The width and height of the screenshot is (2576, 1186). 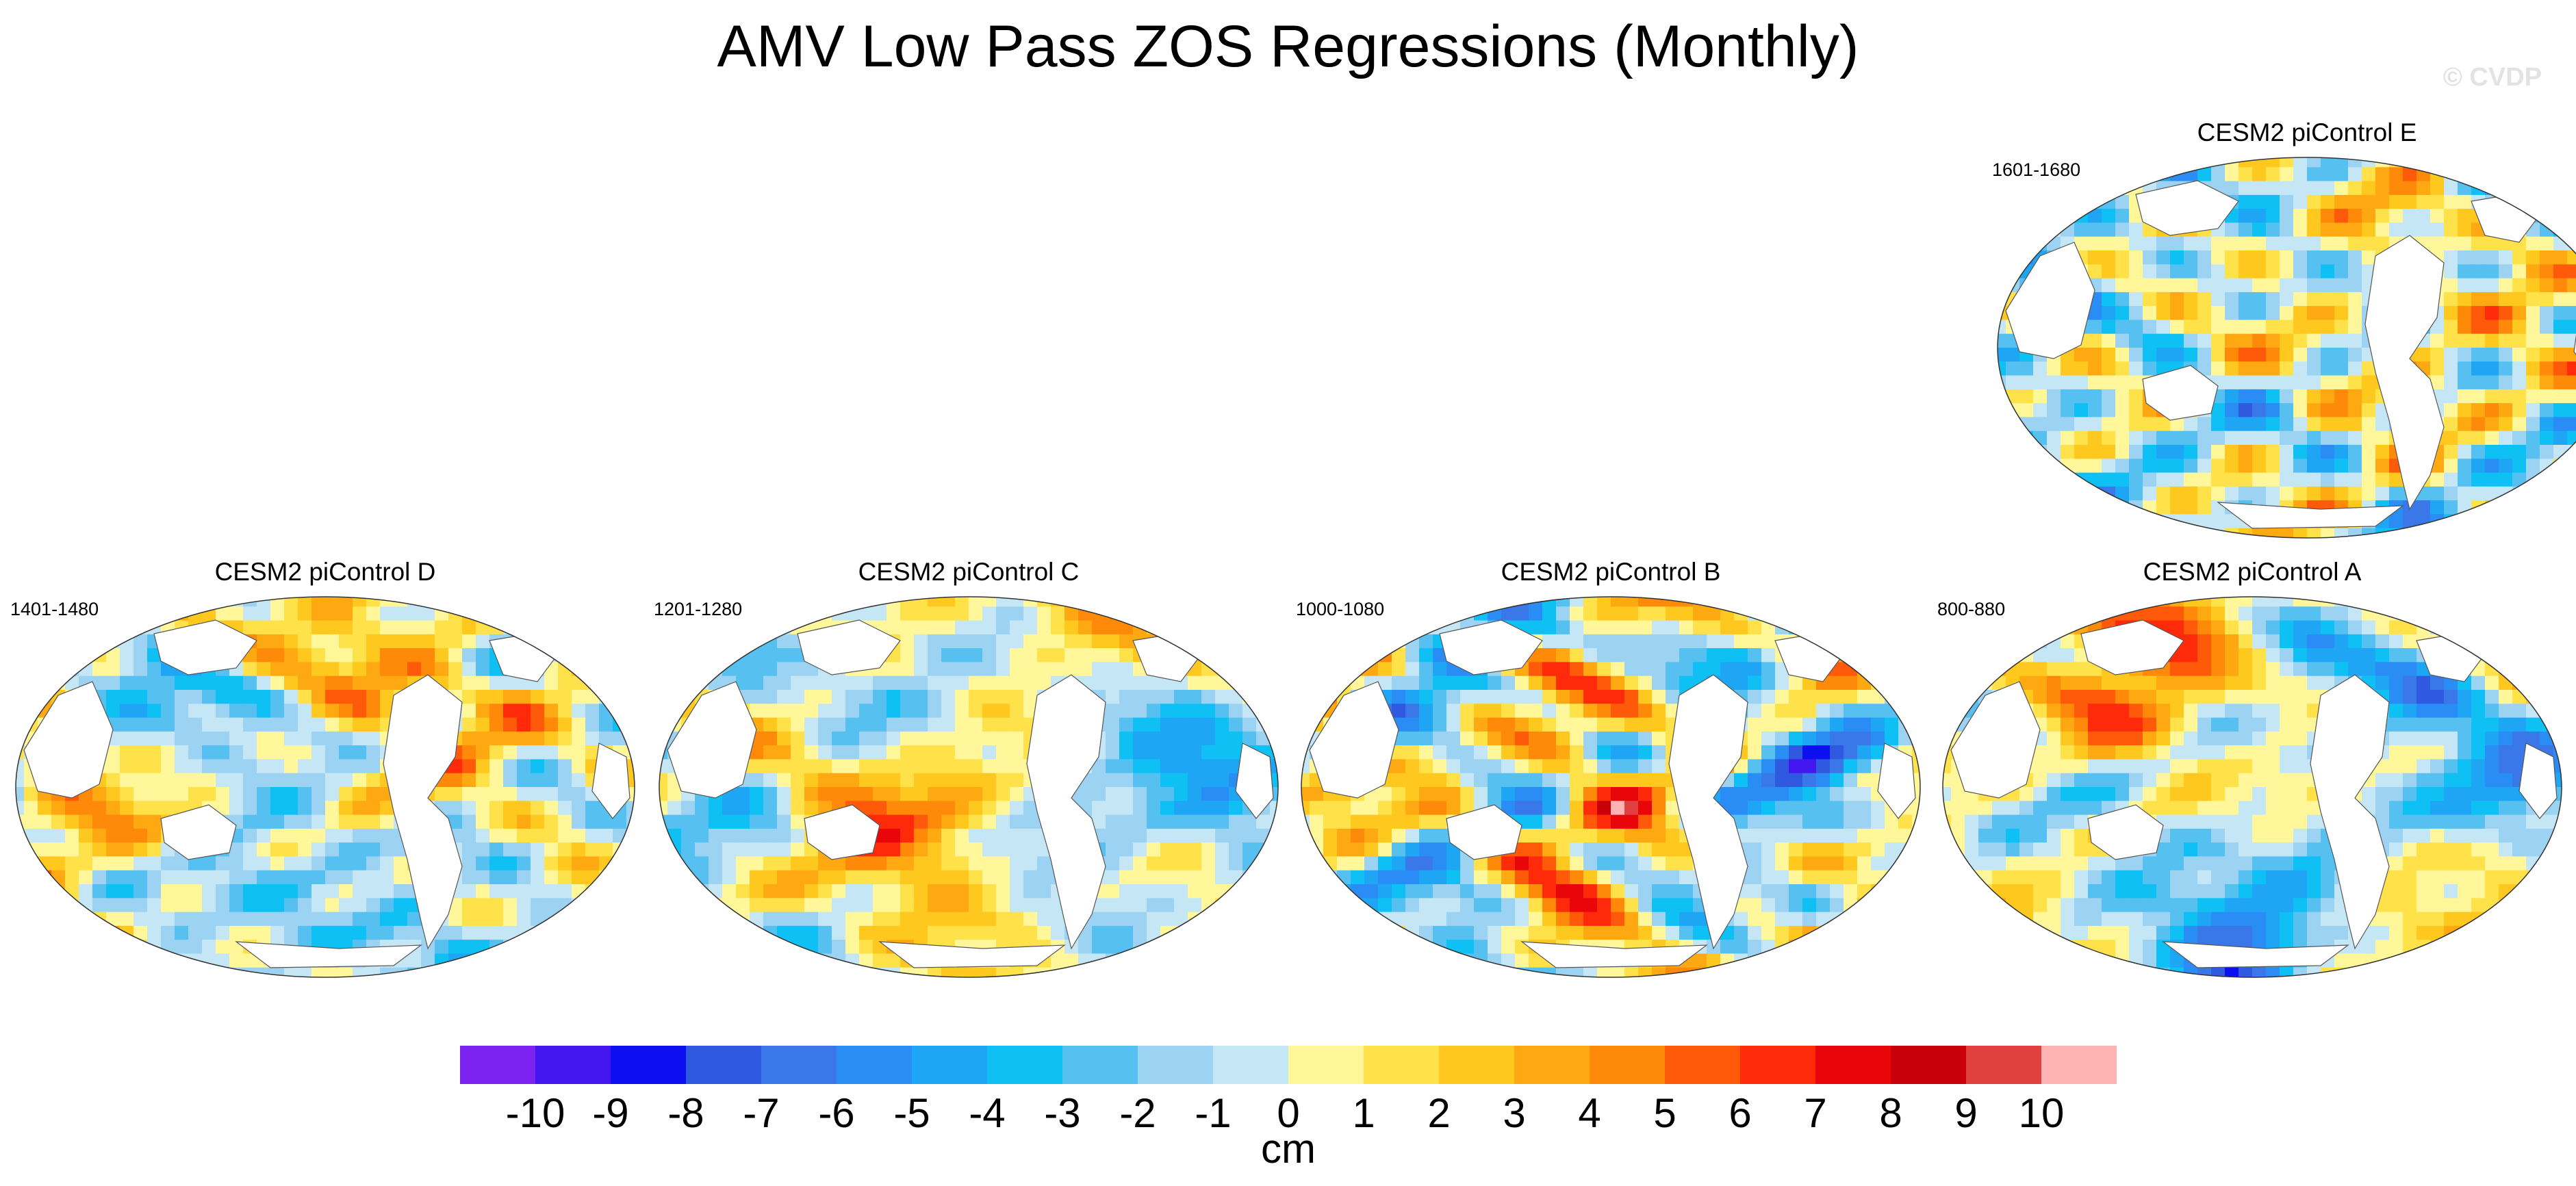 What do you see at coordinates (535, 1113) in the screenshot?
I see `colorbar-tick-label: -10` at bounding box center [535, 1113].